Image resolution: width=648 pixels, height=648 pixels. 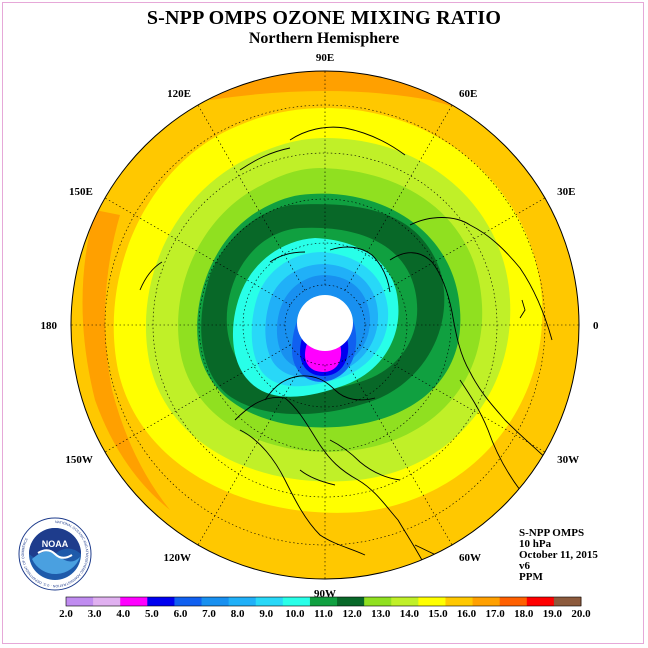 I want to click on info-product: S-NPP OMPS, so click(x=552, y=533).